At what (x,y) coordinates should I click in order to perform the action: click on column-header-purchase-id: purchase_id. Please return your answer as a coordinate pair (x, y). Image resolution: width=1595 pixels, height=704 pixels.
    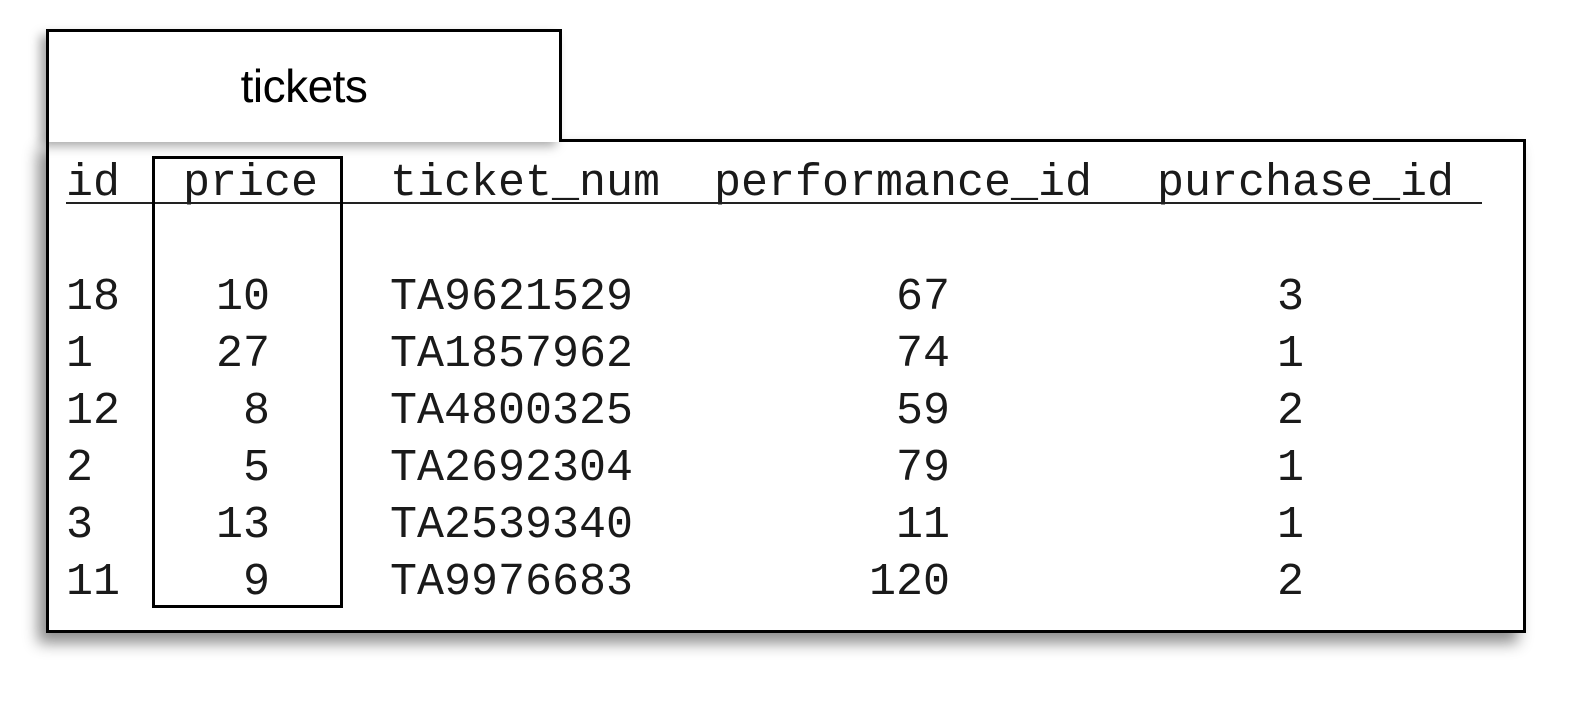
    Looking at the image, I should click on (1306, 183).